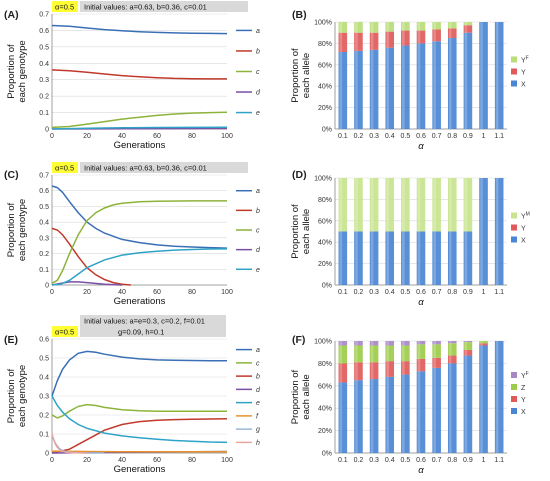 The height and width of the screenshot is (481, 550). Describe the element at coordinates (44, 238) in the screenshot. I see `y-tick-label: 0.3` at that location.